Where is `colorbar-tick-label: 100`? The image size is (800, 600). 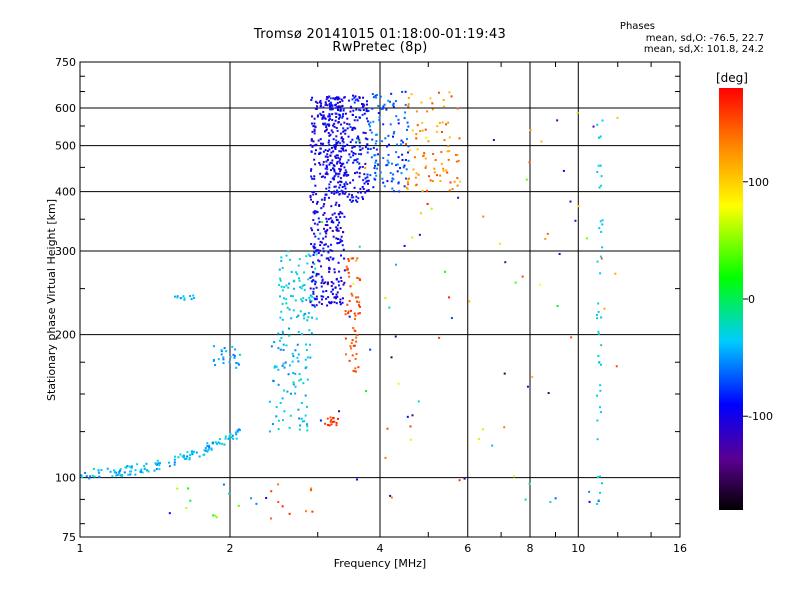 colorbar-tick-label: 100 is located at coordinates (758, 182).